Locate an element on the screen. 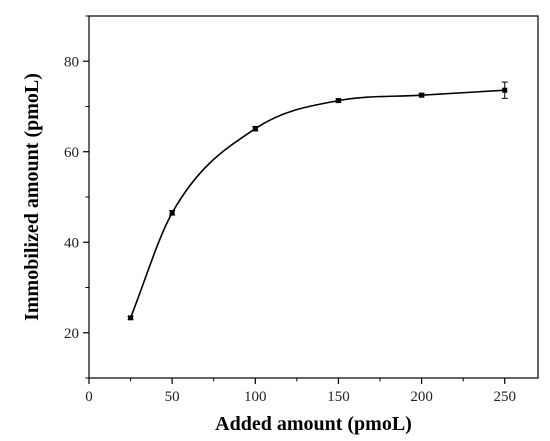 This screenshot has width=550, height=441. x-tick-label: 150 is located at coordinates (338, 397).